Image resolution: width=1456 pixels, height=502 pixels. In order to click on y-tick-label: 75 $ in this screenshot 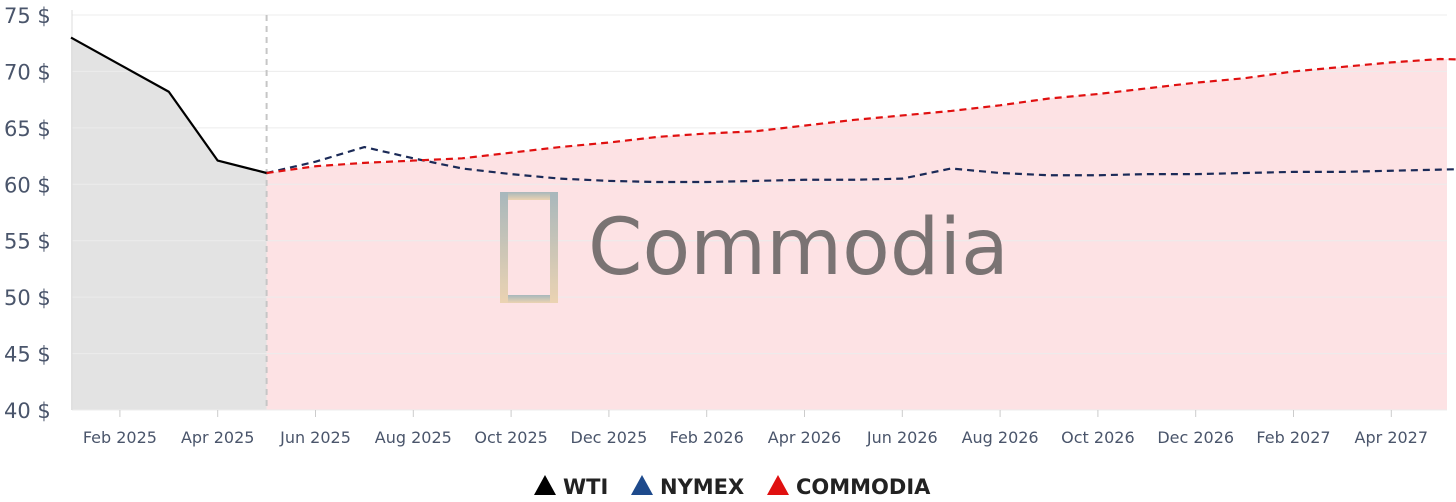, I will do `click(27, 16)`.